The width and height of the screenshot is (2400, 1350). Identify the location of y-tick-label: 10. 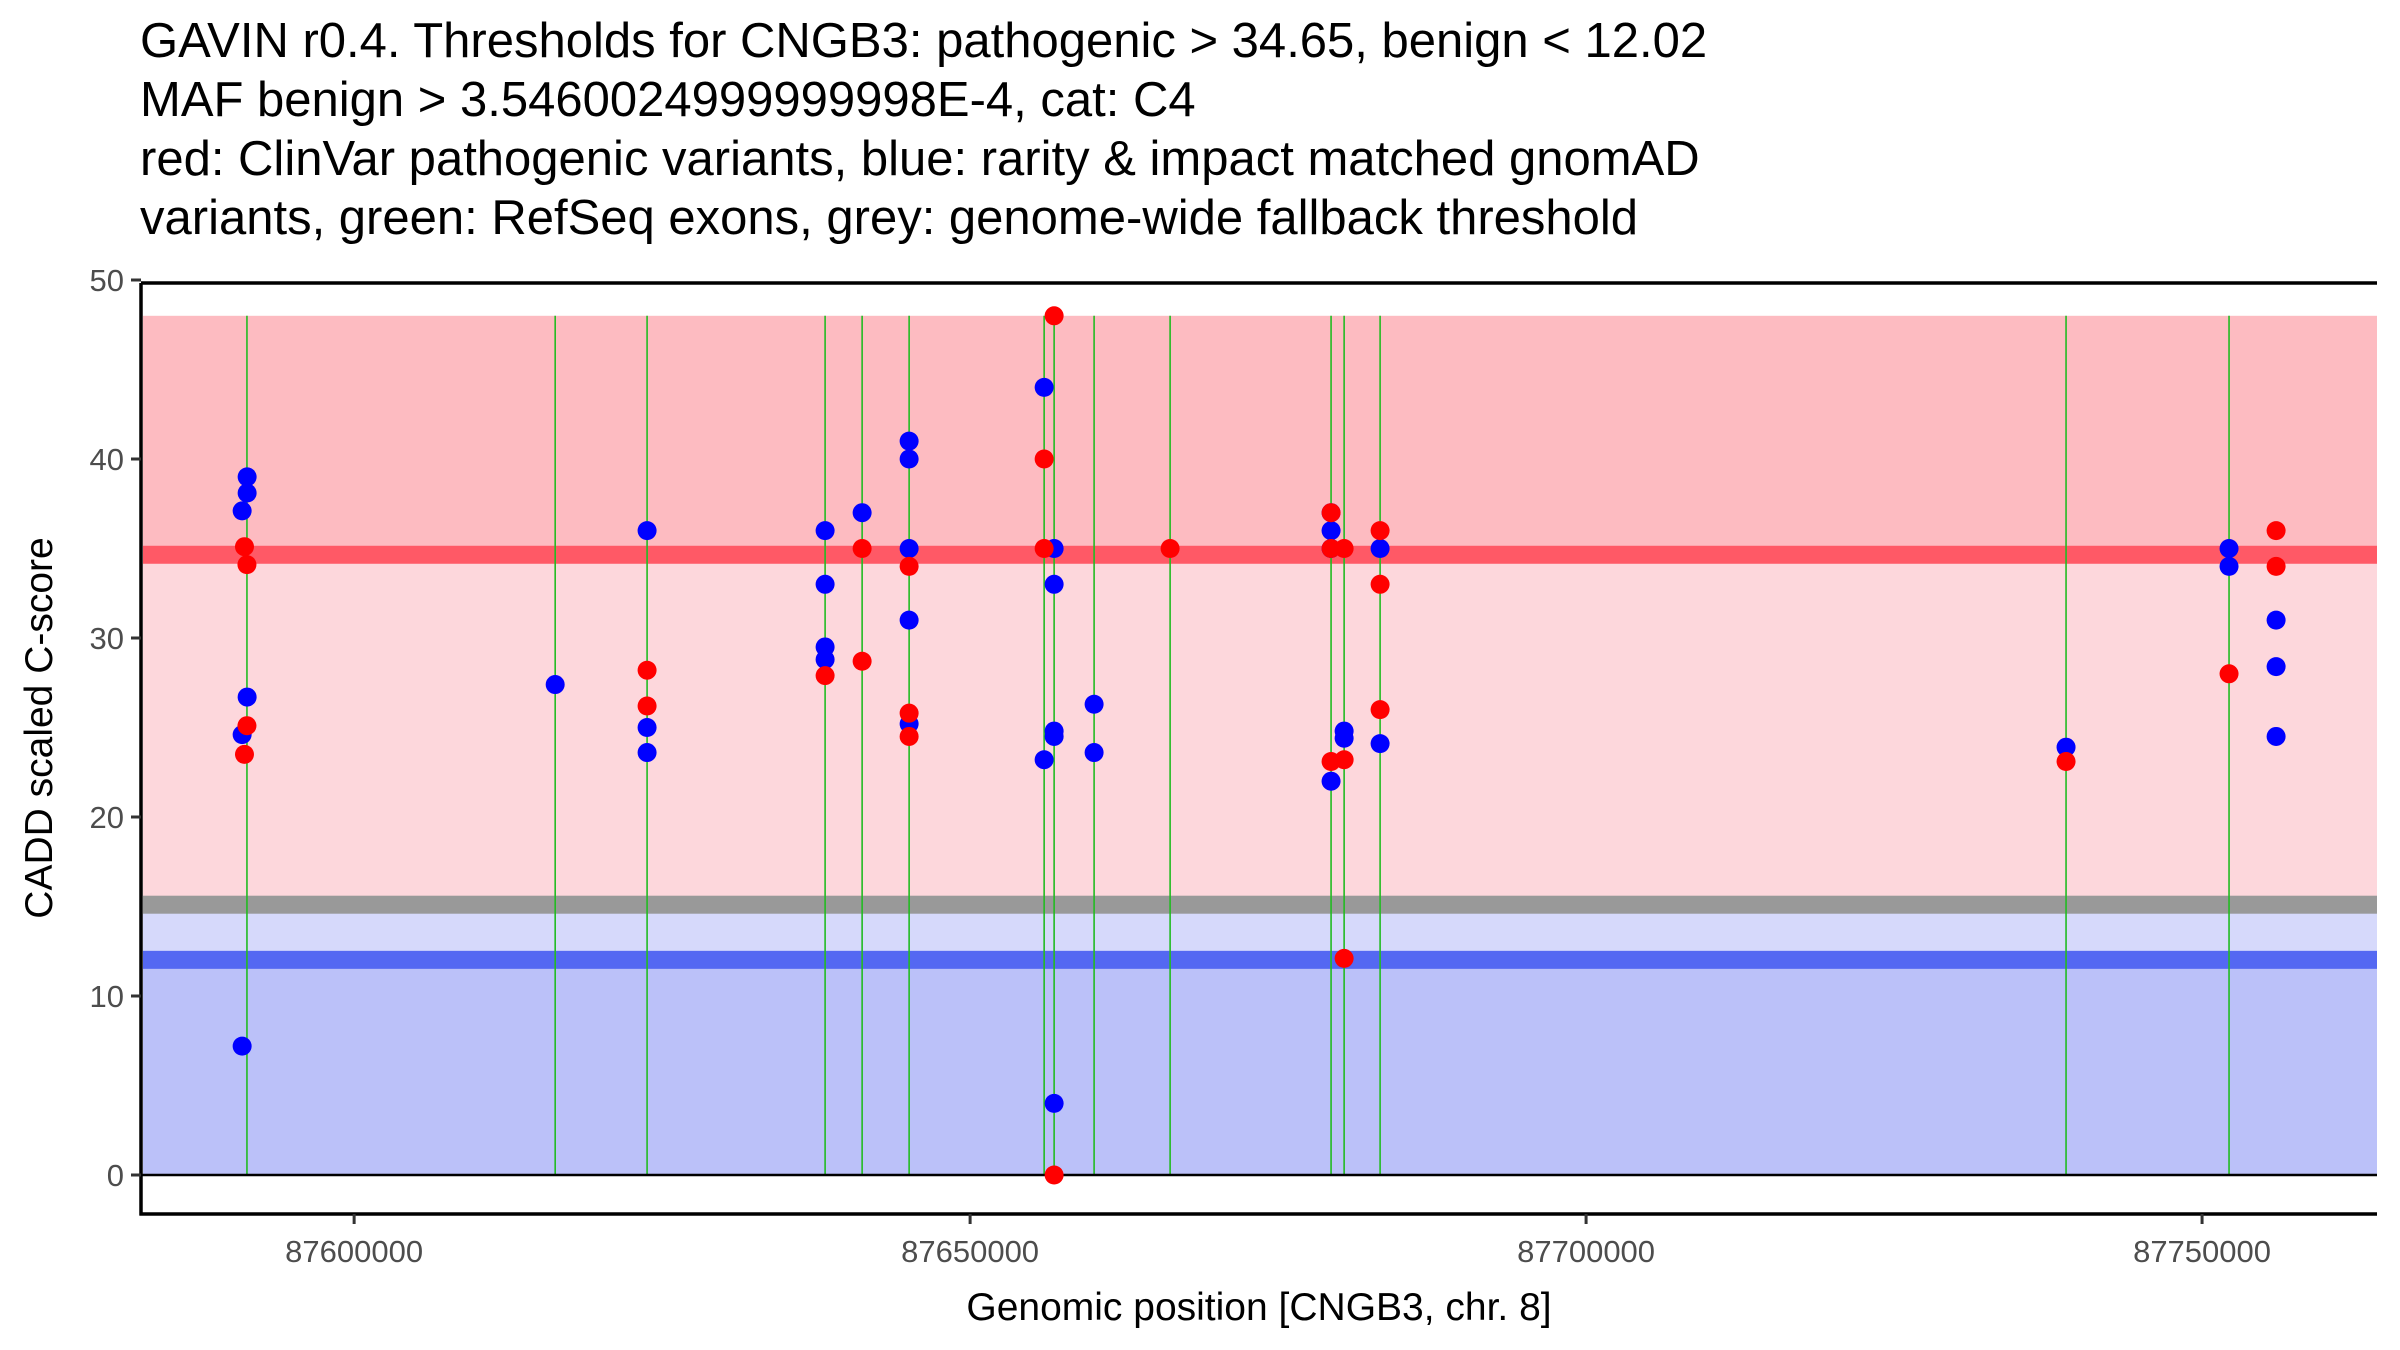
(107, 996).